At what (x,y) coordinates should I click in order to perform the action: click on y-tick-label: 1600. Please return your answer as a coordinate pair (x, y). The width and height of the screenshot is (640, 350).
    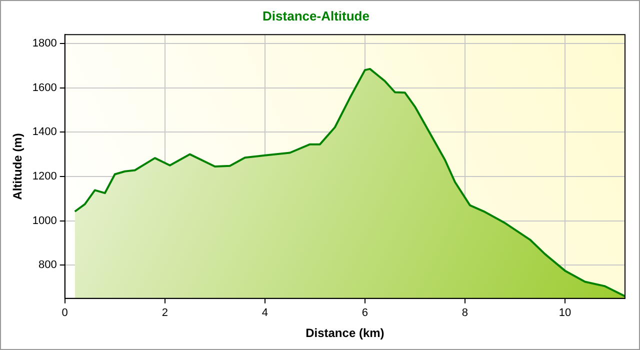
    Looking at the image, I should click on (44, 88).